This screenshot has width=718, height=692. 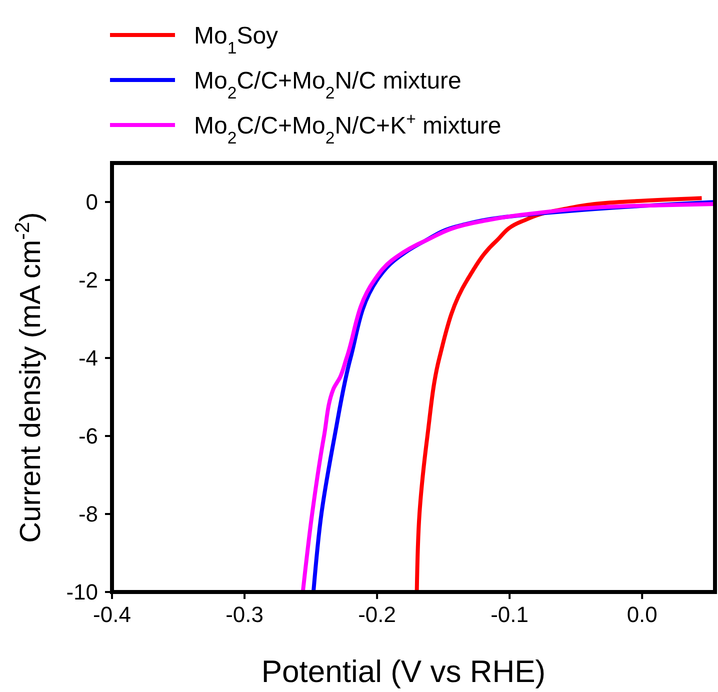 I want to click on legend-label: Mo$_{2}$C/C+Mo$_{2}$N/C+K$^{+}$ mixture, so click(x=348, y=127).